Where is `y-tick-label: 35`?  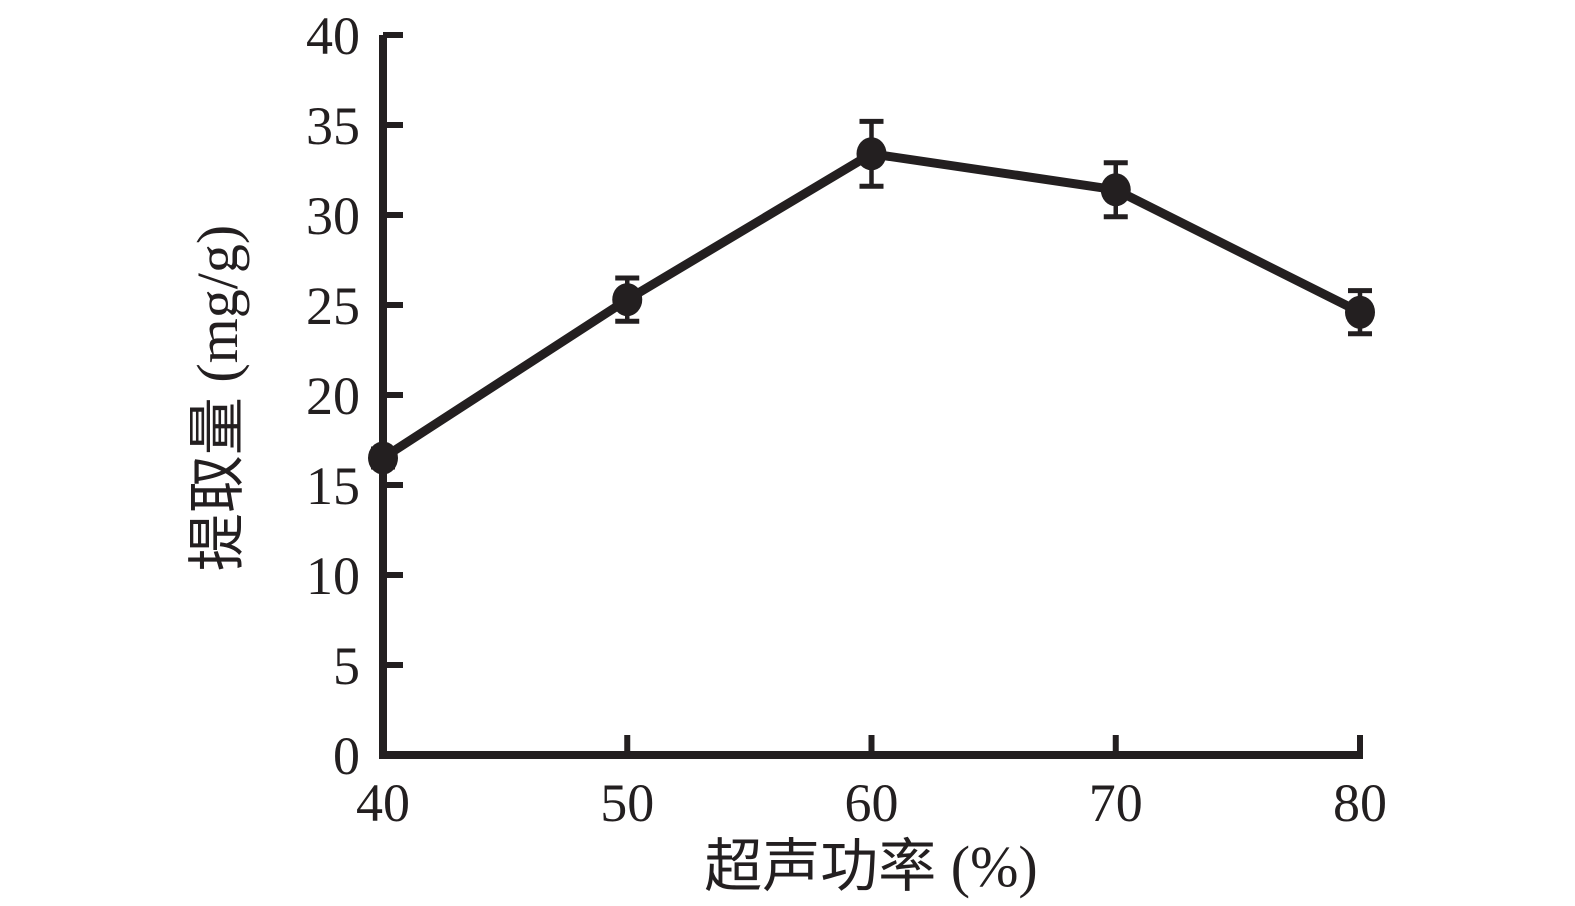
y-tick-label: 35 is located at coordinates (333, 126).